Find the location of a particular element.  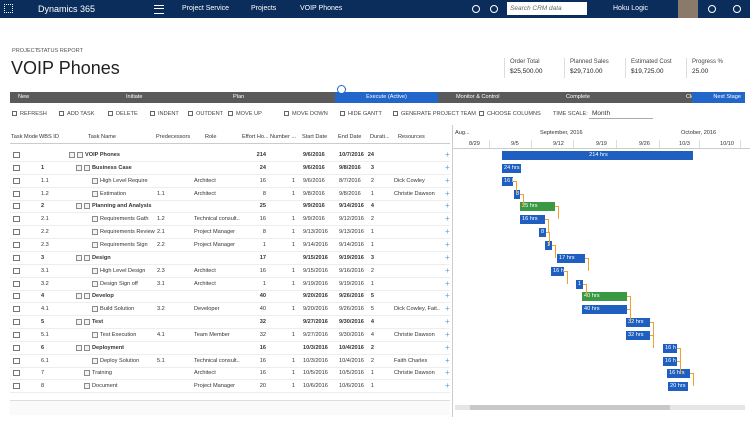

task-name: High Level Design is located at coordinates (123, 270).